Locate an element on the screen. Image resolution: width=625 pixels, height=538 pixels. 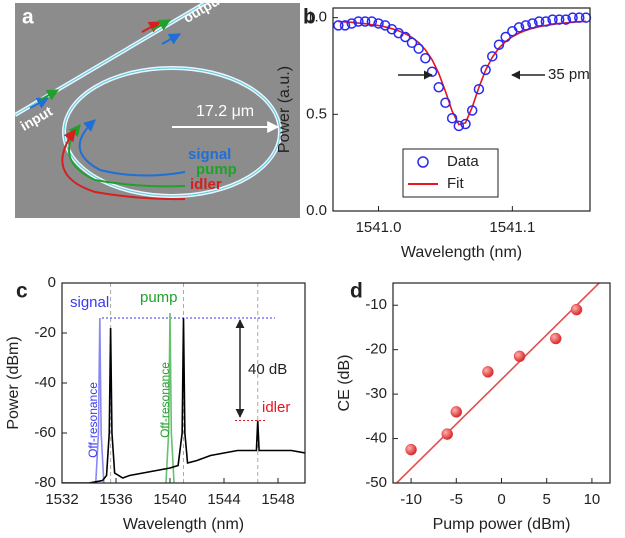
y-axis-title: CE (dB) is located at coordinates (344, 383).